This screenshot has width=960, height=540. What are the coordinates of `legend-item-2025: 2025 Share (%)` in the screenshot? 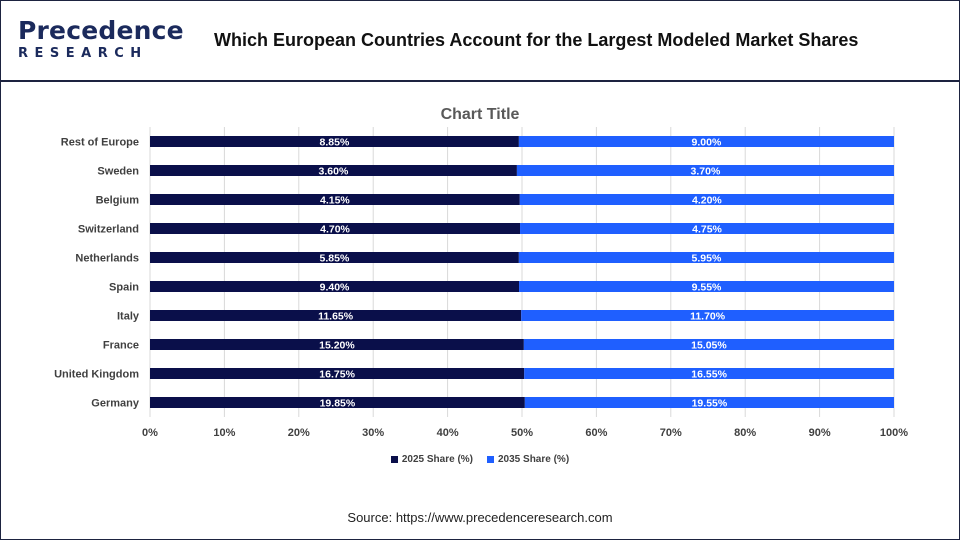 It's located at (431, 459).